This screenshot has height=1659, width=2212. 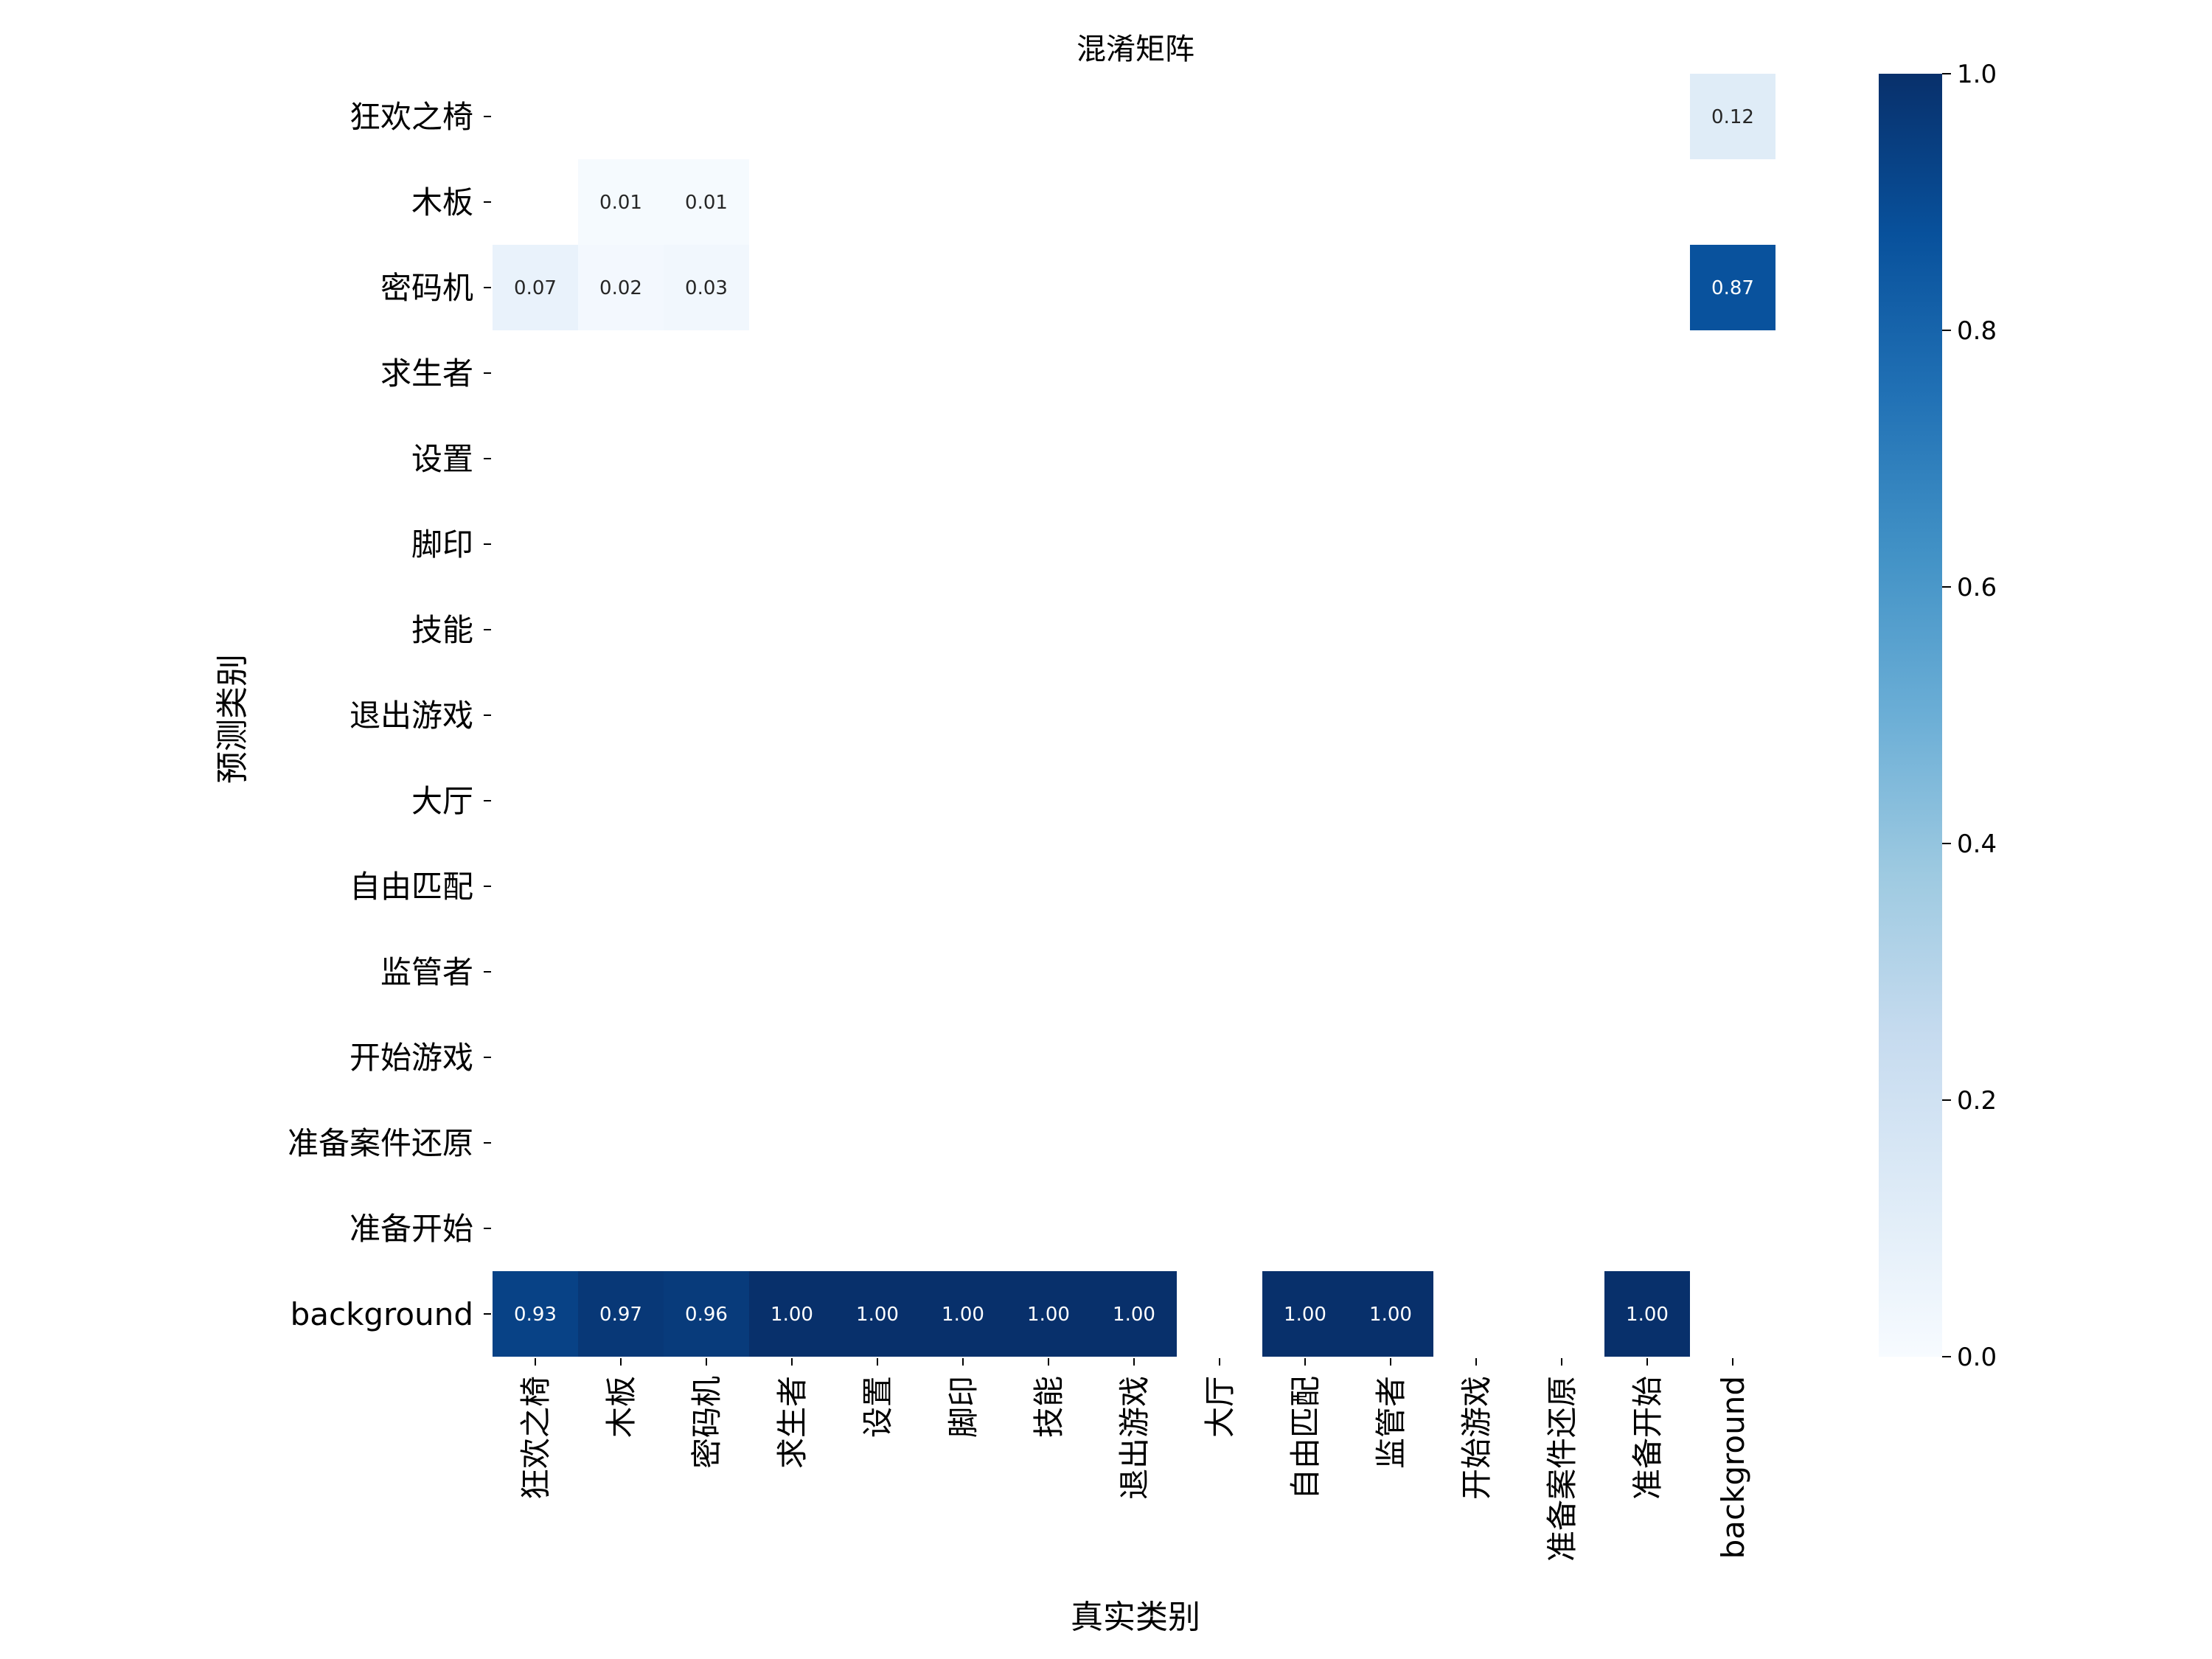 What do you see at coordinates (411, 117) in the screenshot?
I see `y-tick-label: 狂欢之椅` at bounding box center [411, 117].